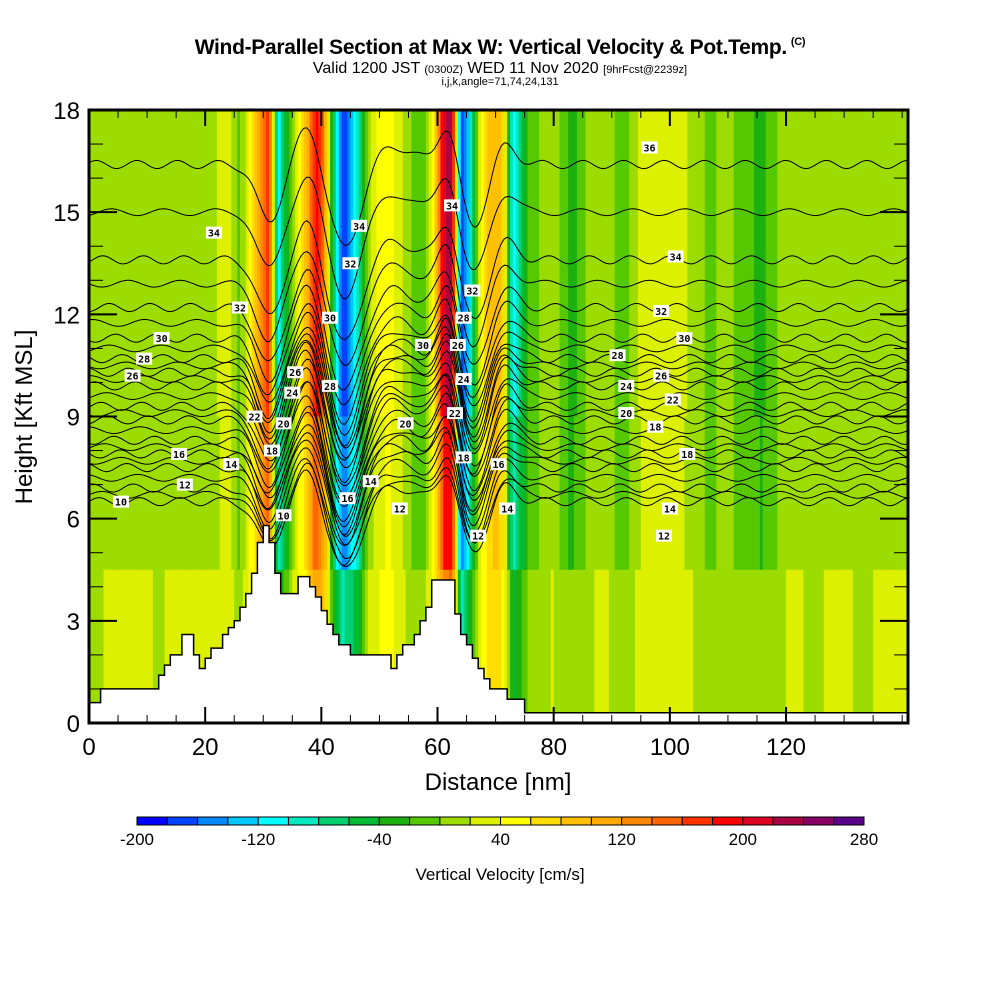  I want to click on contour-label: 12, so click(399, 508).